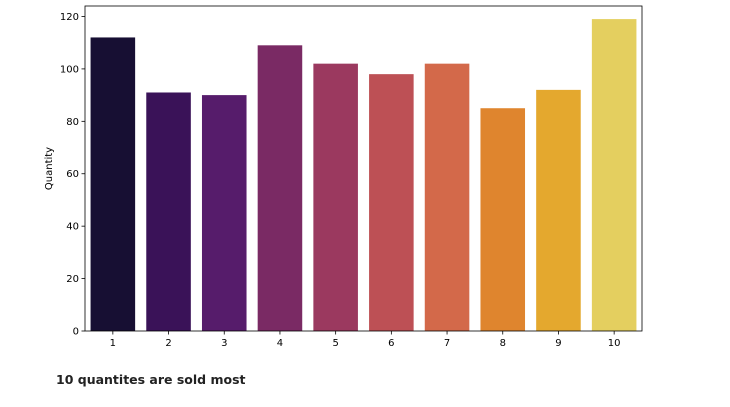 The image size is (730, 407). I want to click on x-tick-label: 3, so click(224, 343).